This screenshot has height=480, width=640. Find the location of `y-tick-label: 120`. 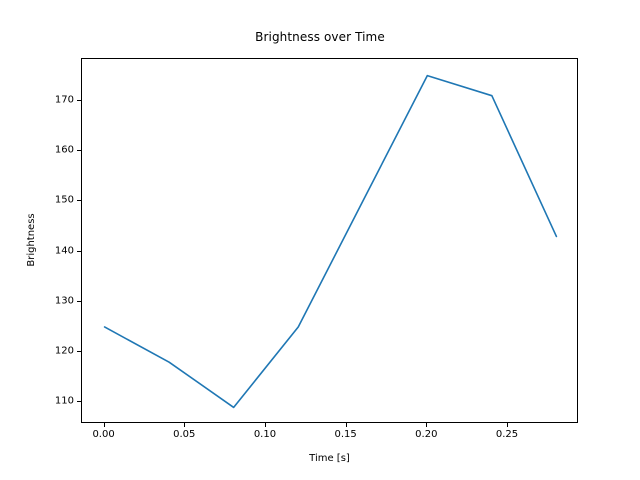

y-tick-label: 120 is located at coordinates (64, 351).